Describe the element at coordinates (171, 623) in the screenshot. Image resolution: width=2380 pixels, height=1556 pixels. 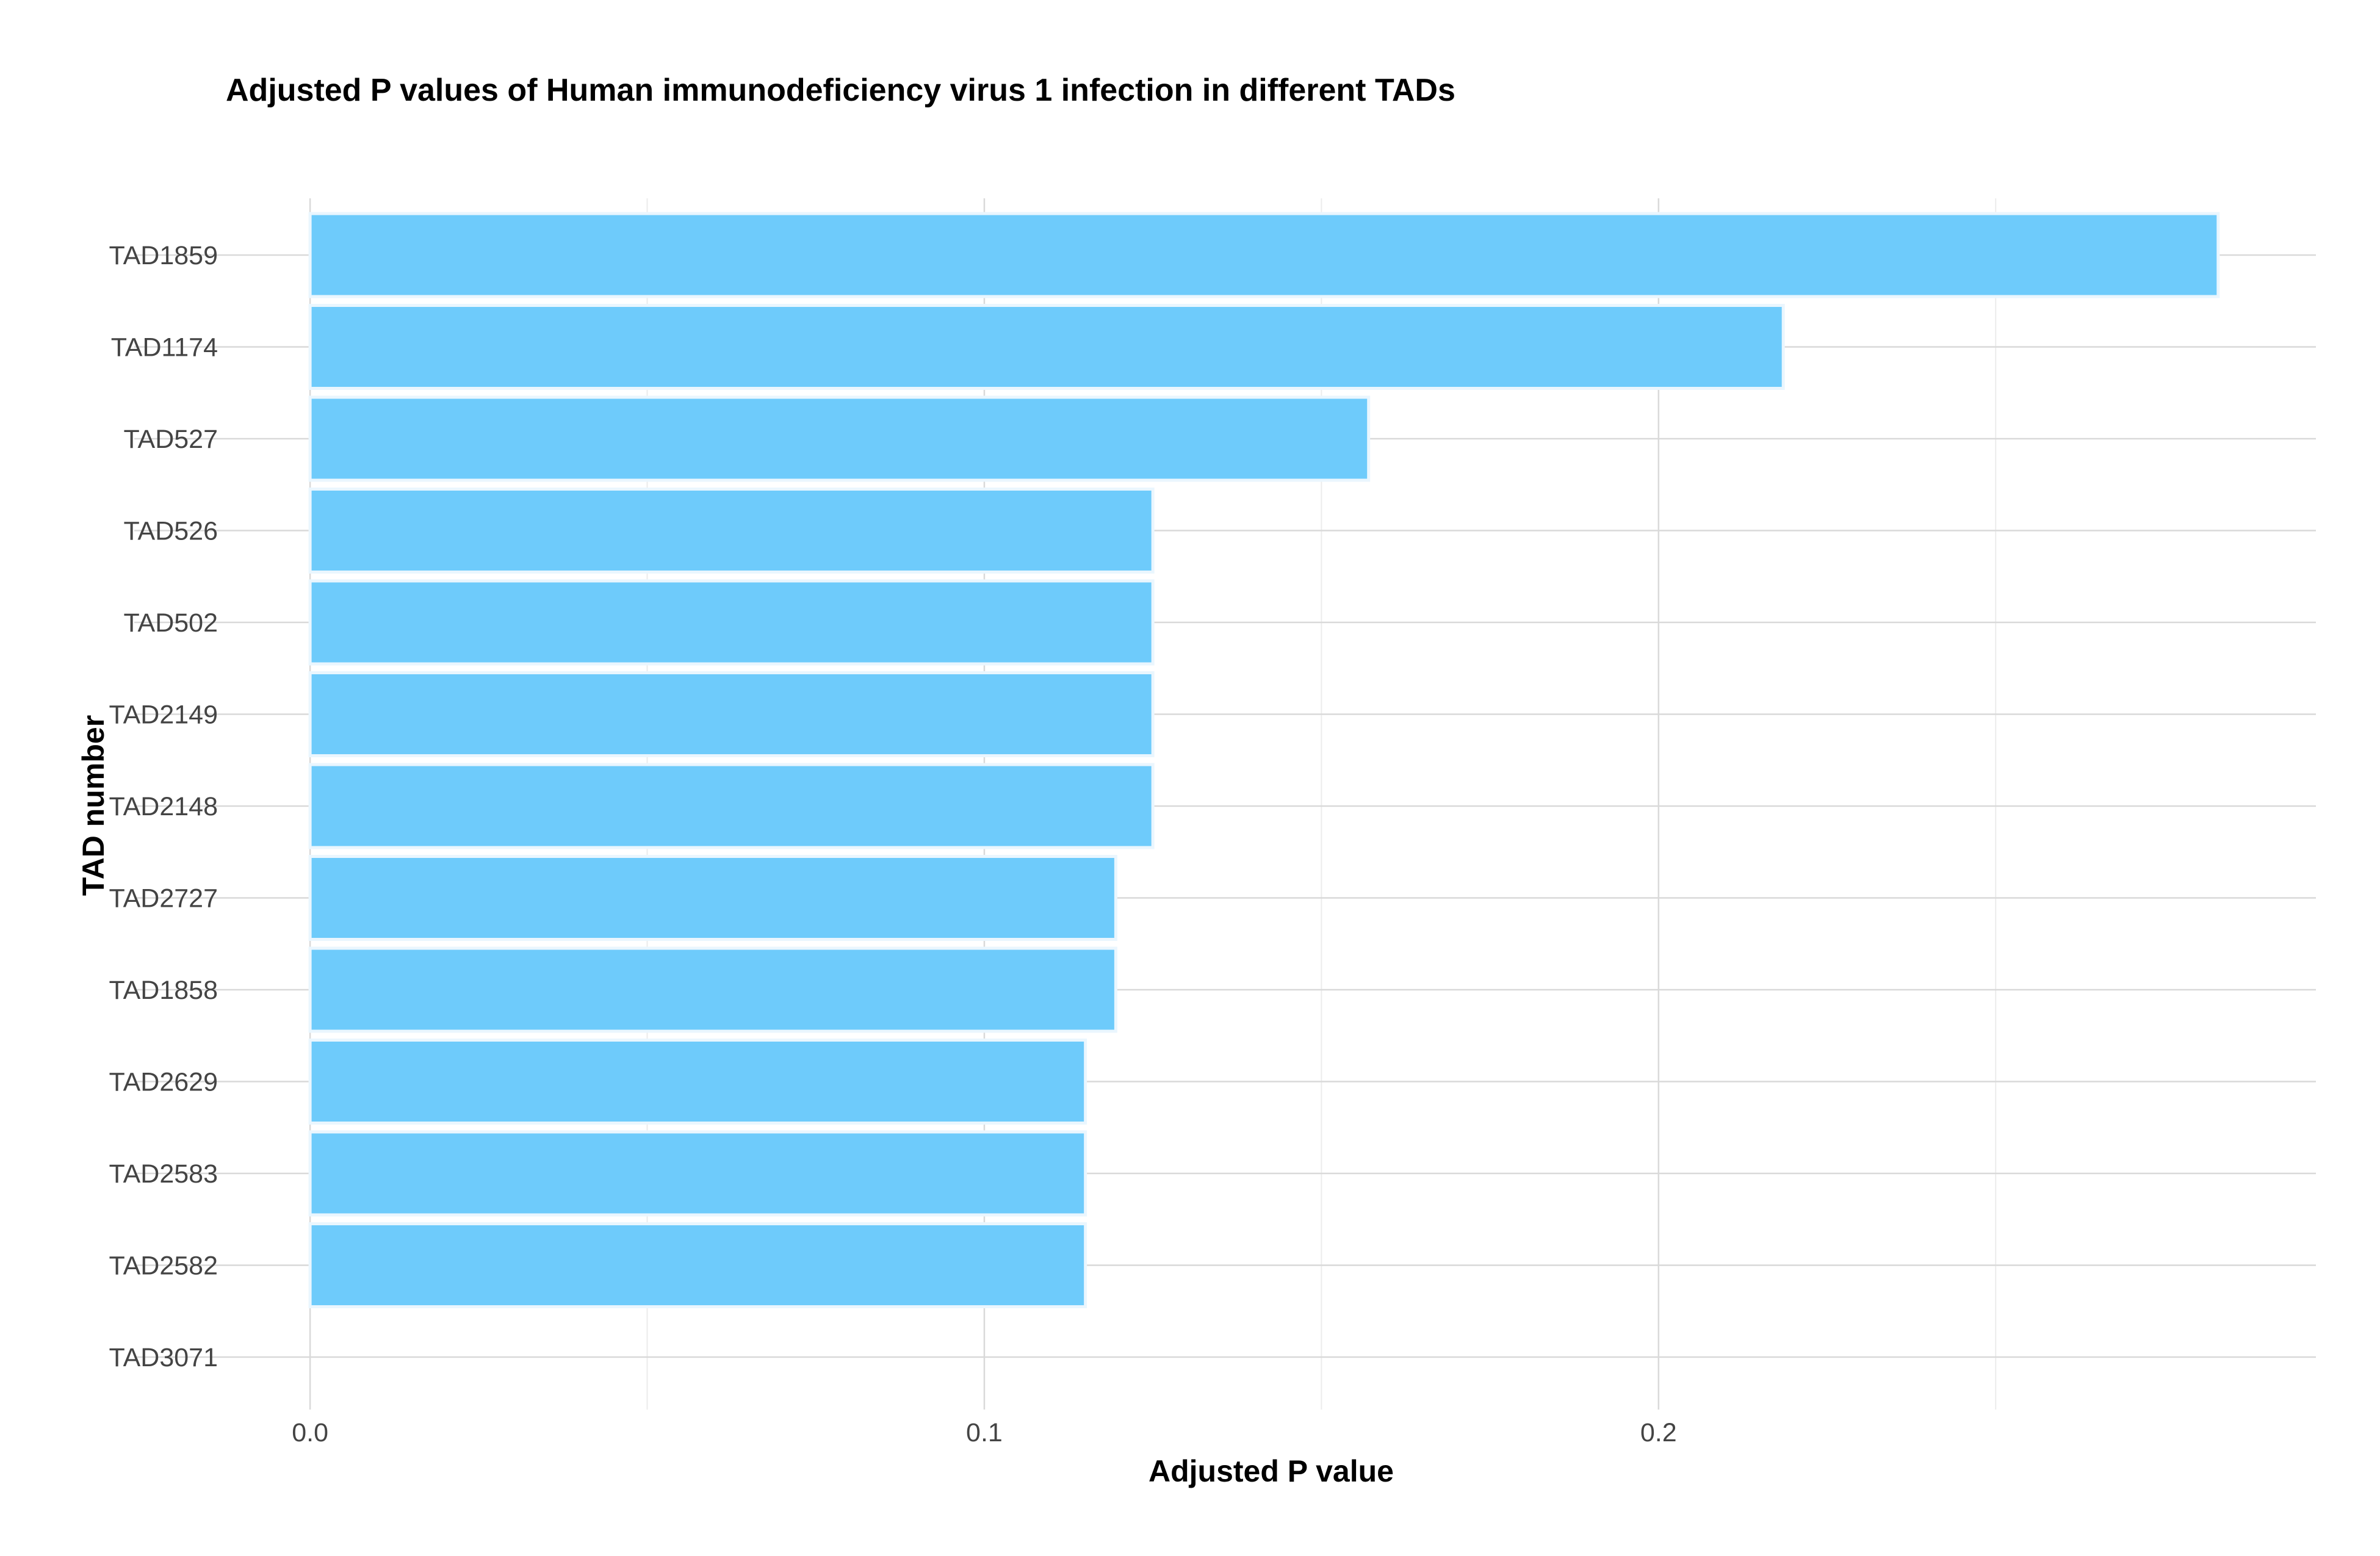
I see `y-tick-label-TAD502: TAD502` at that location.